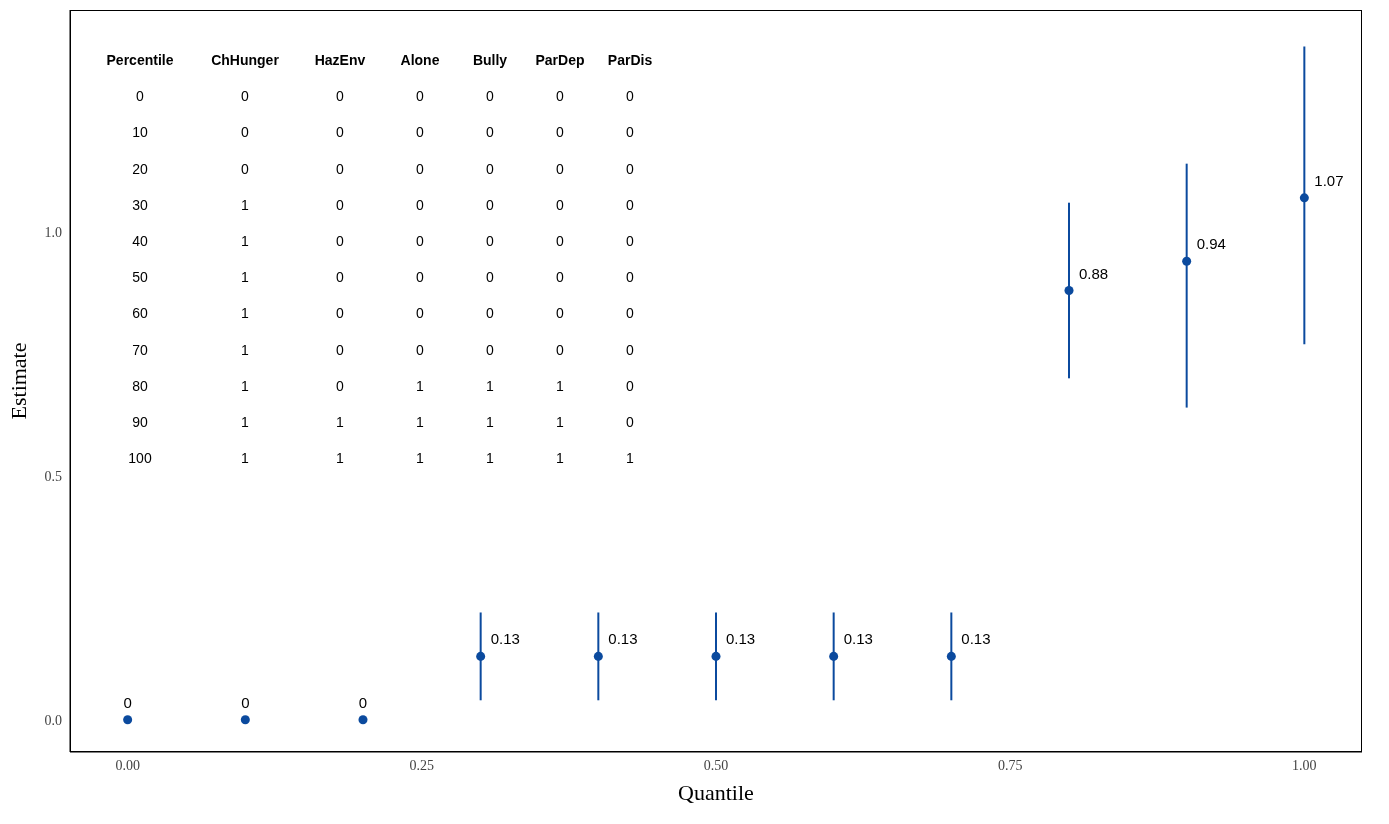  I want to click on x-tick-label: 0.50, so click(716, 765).